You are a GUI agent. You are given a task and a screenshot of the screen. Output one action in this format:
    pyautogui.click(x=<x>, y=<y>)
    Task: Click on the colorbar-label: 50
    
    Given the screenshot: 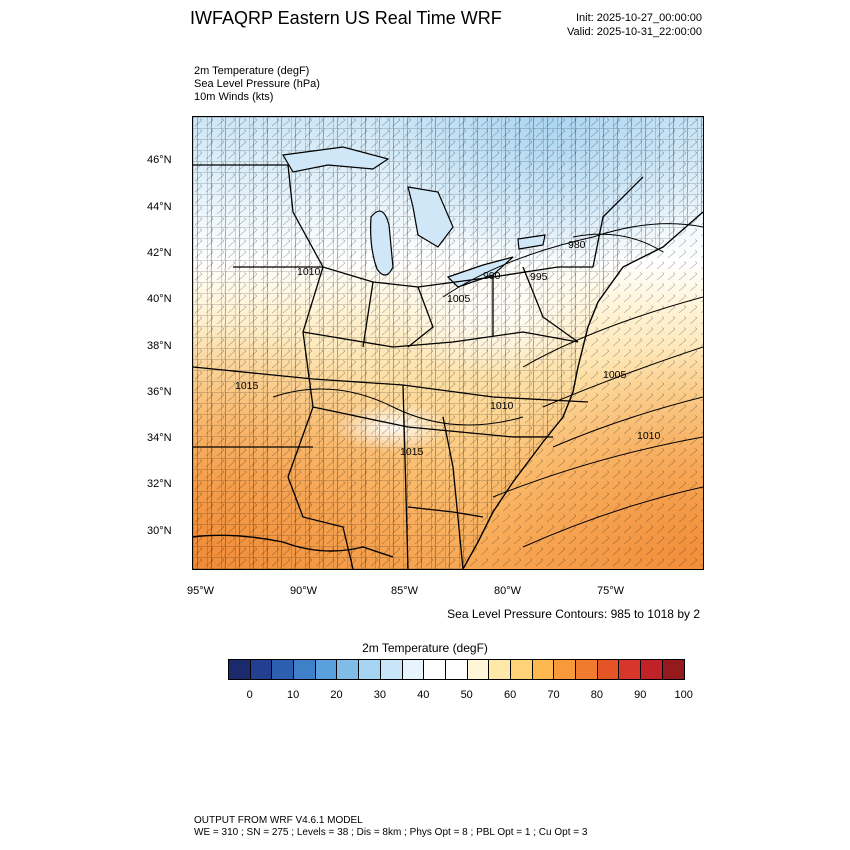 What is the action you would take?
    pyautogui.click(x=466, y=695)
    